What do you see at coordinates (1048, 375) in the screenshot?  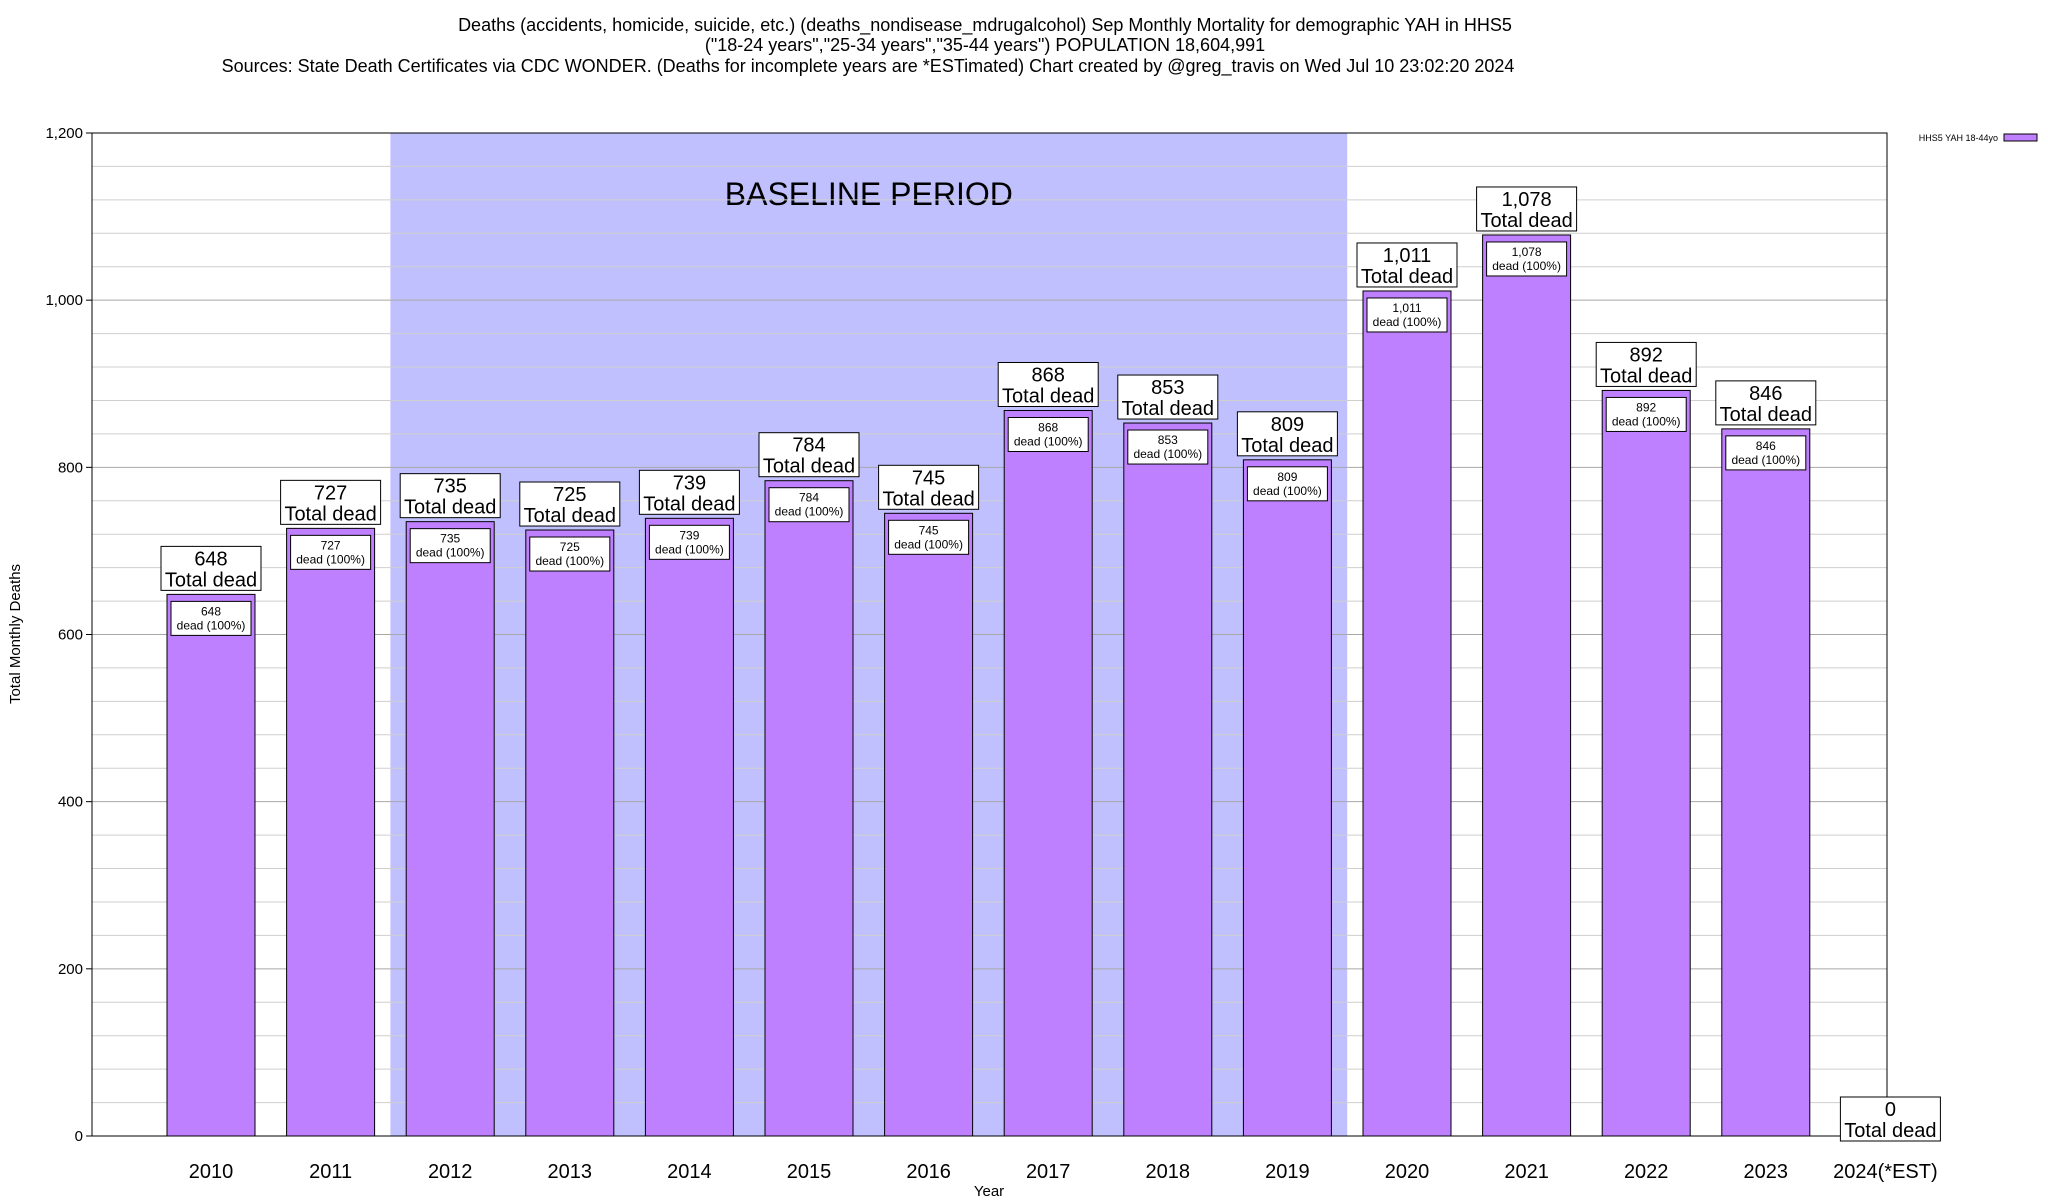 I see `total-label-value: 868` at bounding box center [1048, 375].